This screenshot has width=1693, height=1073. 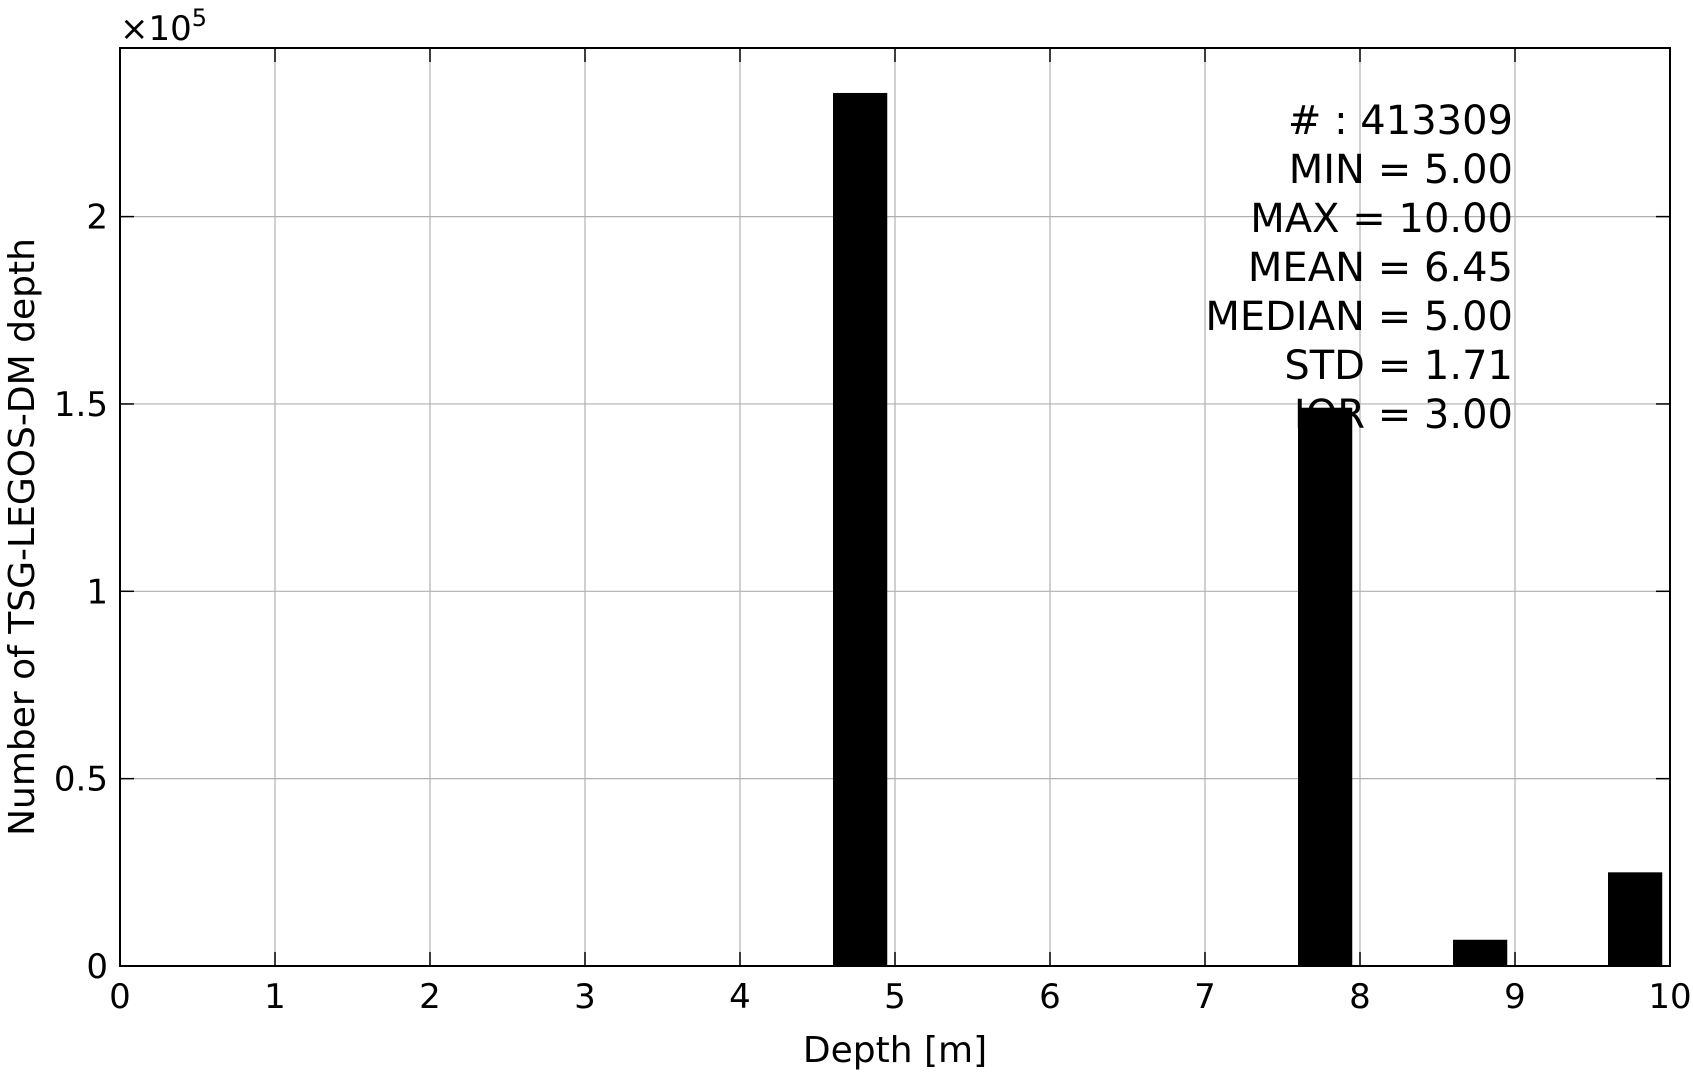 What do you see at coordinates (1359, 317) in the screenshot?
I see `stat-line: MEDIAN = 5.00` at bounding box center [1359, 317].